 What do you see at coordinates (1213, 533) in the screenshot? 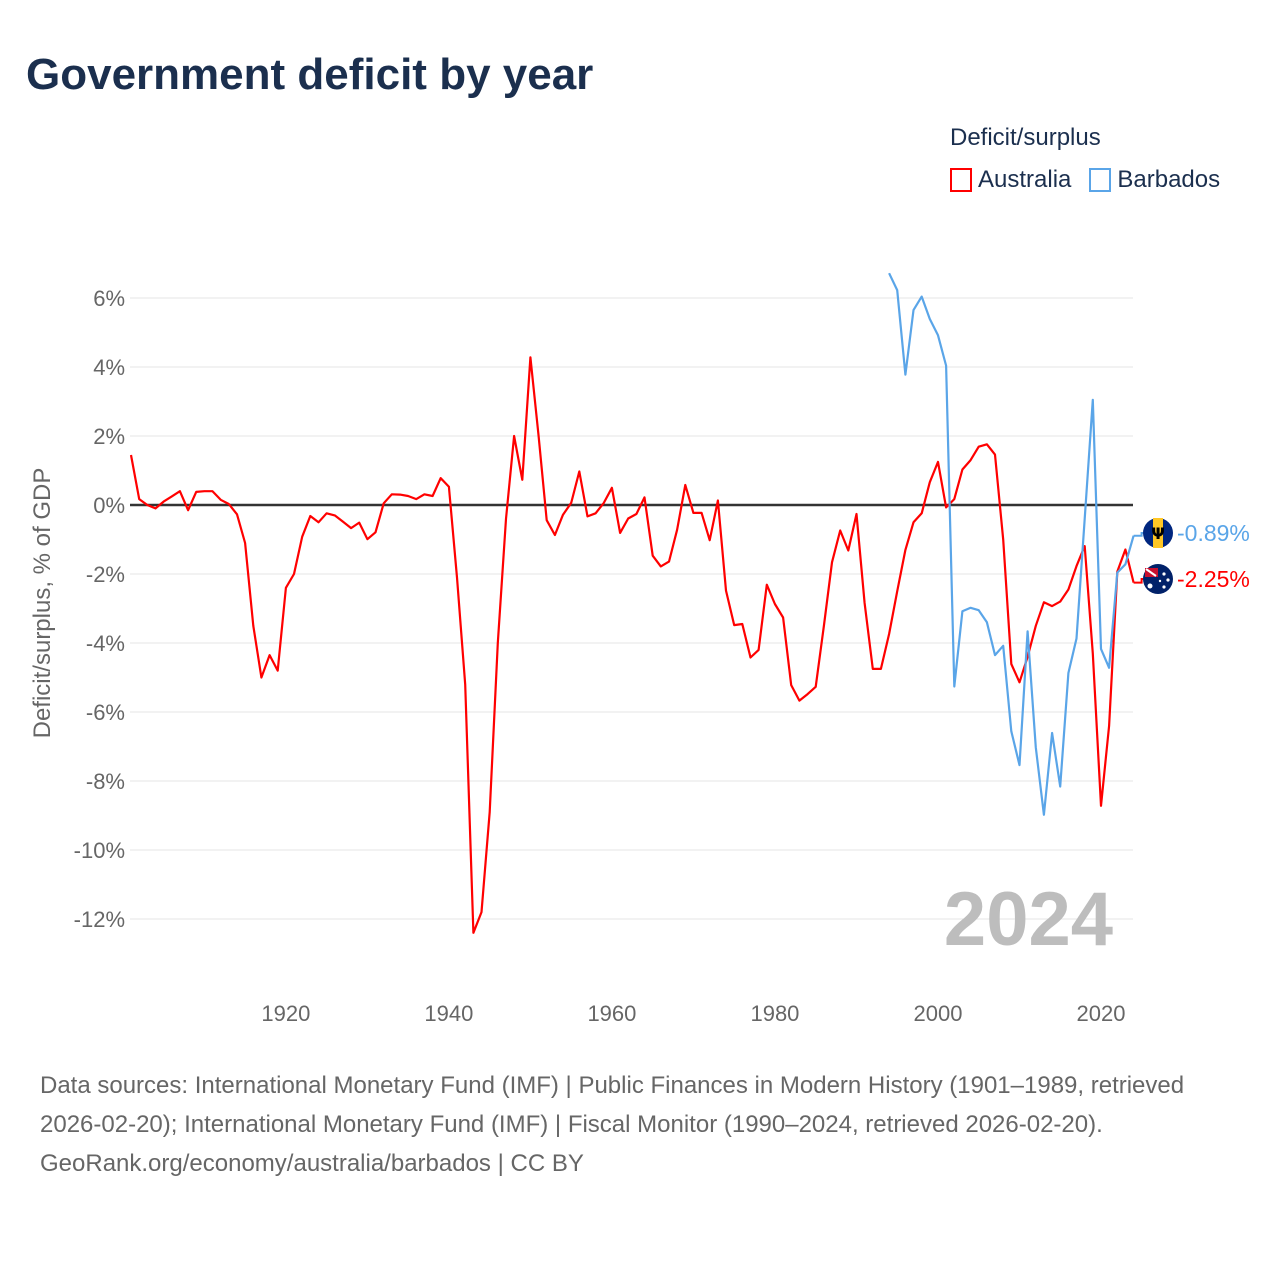
I see `end-value-label-barbados: -0.89%` at bounding box center [1213, 533].